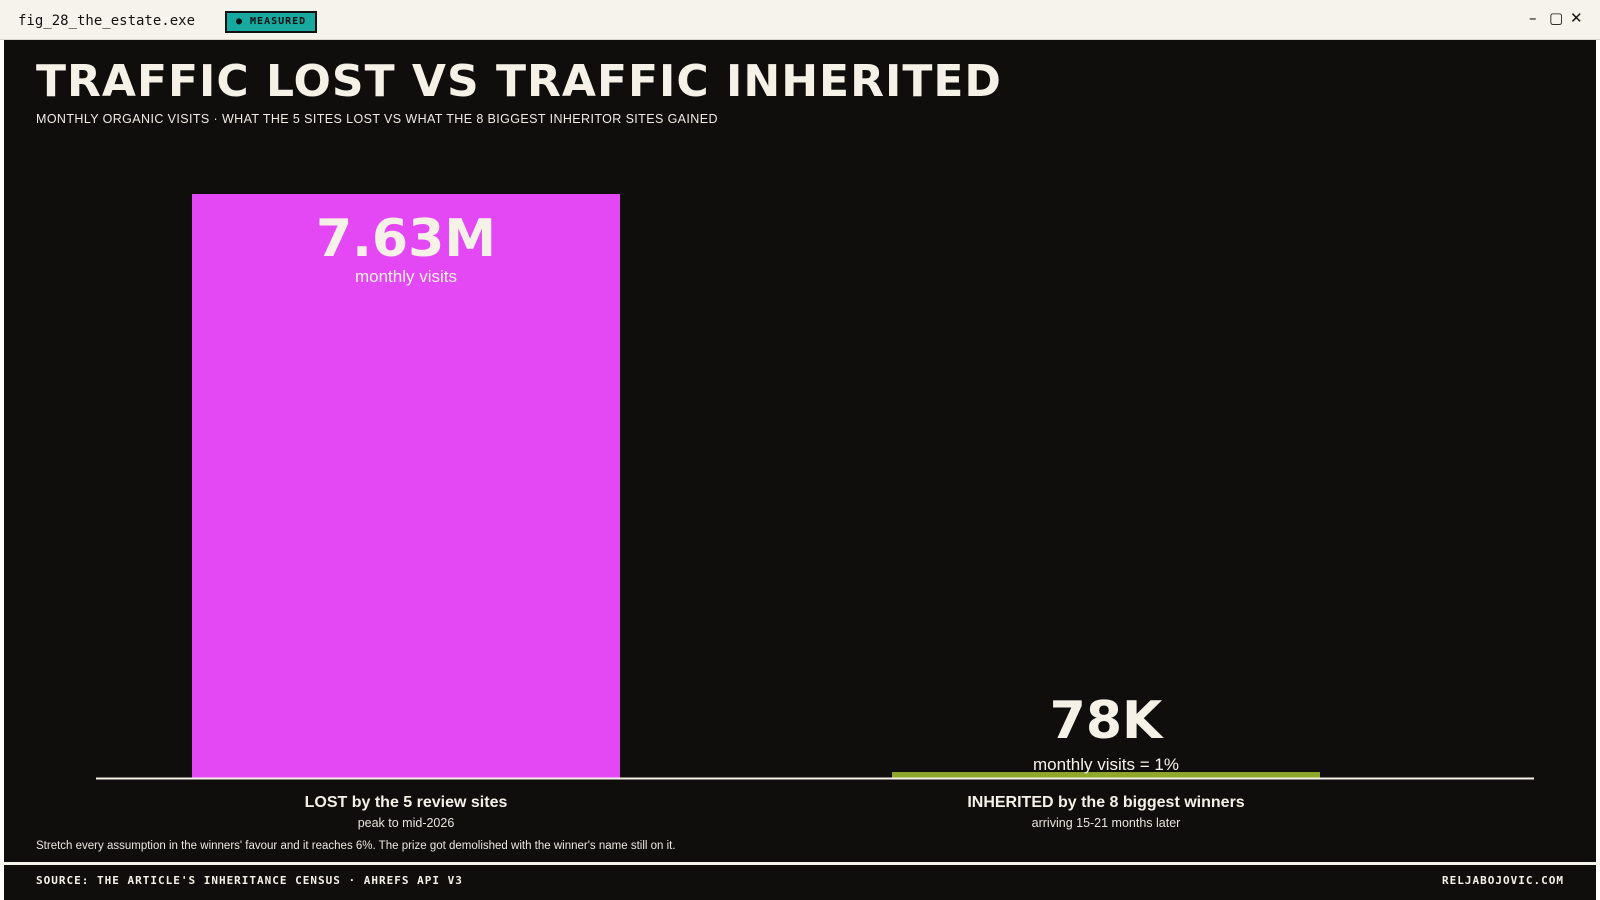  I want to click on site-credit: RELJABOJOVIC.COM, so click(1503, 880).